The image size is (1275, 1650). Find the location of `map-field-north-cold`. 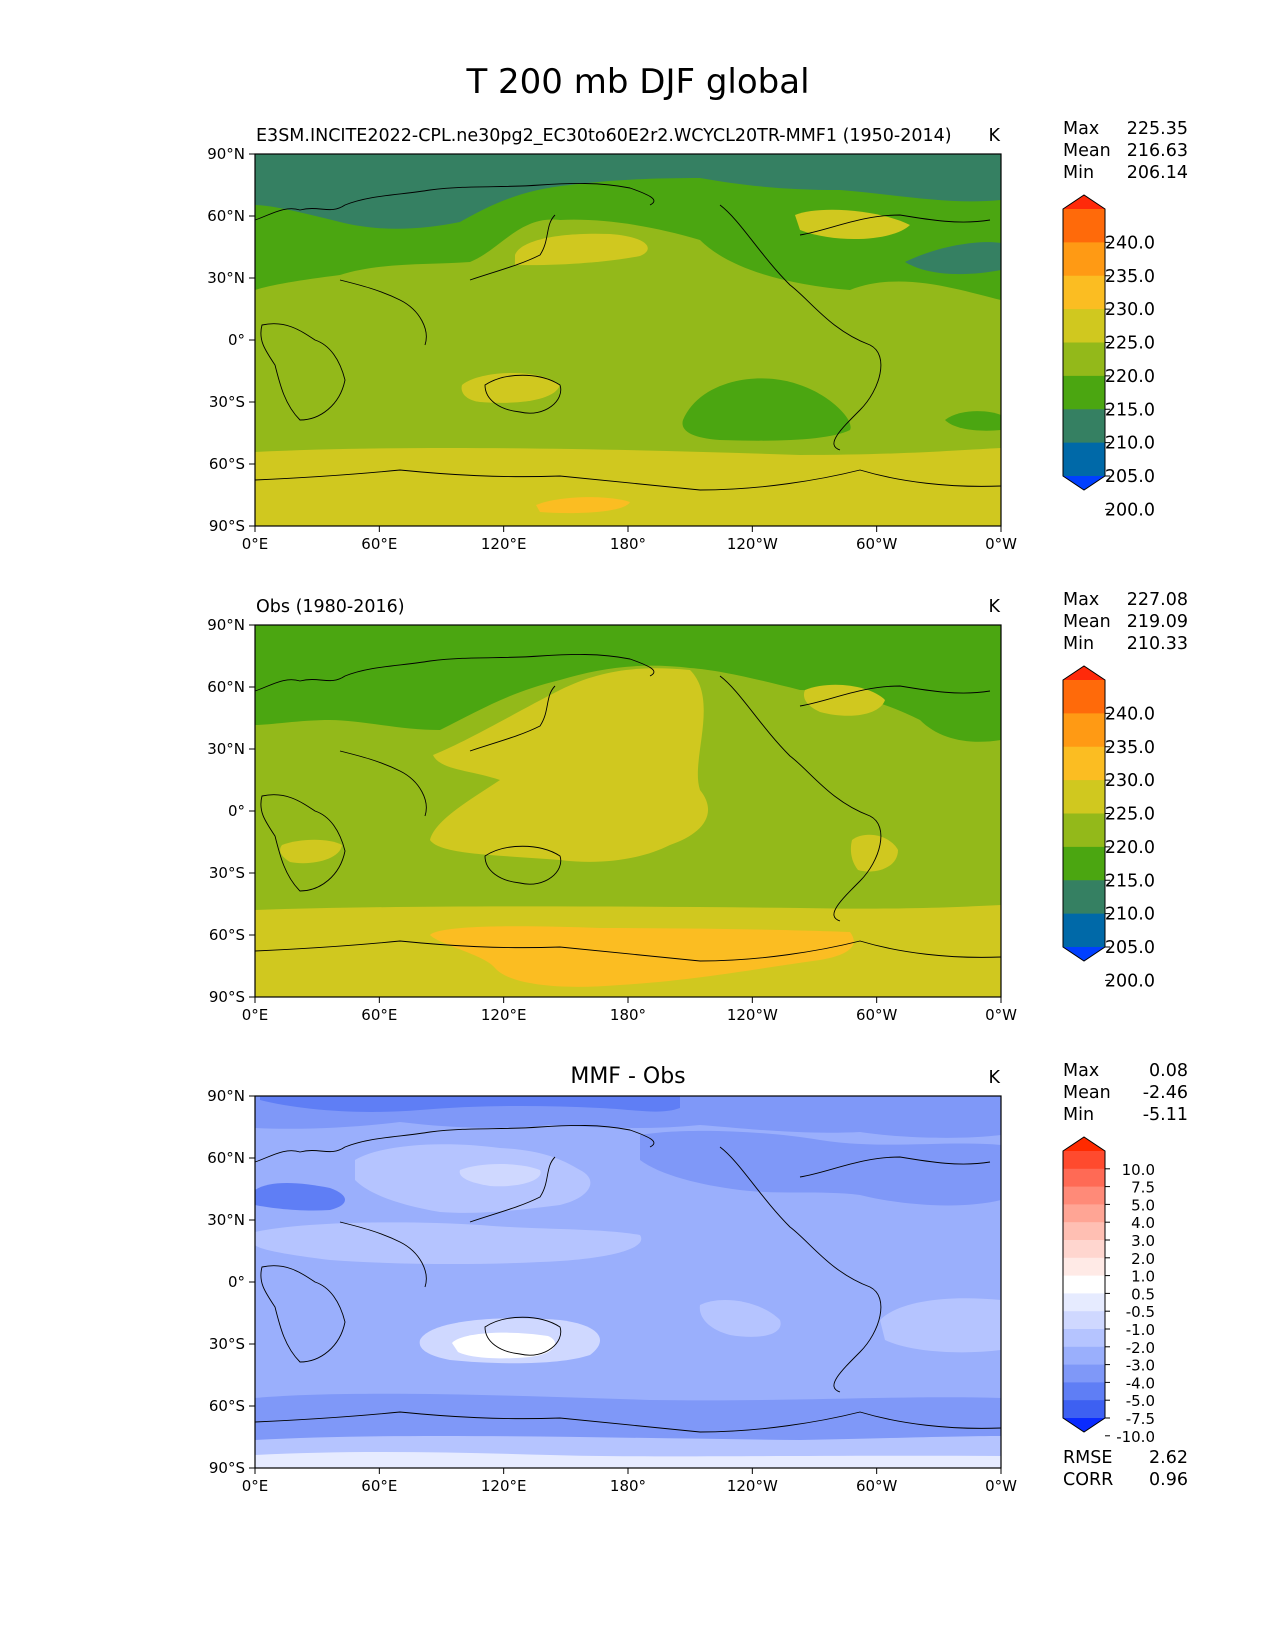

map-field-north-cold is located at coordinates (628, 683).